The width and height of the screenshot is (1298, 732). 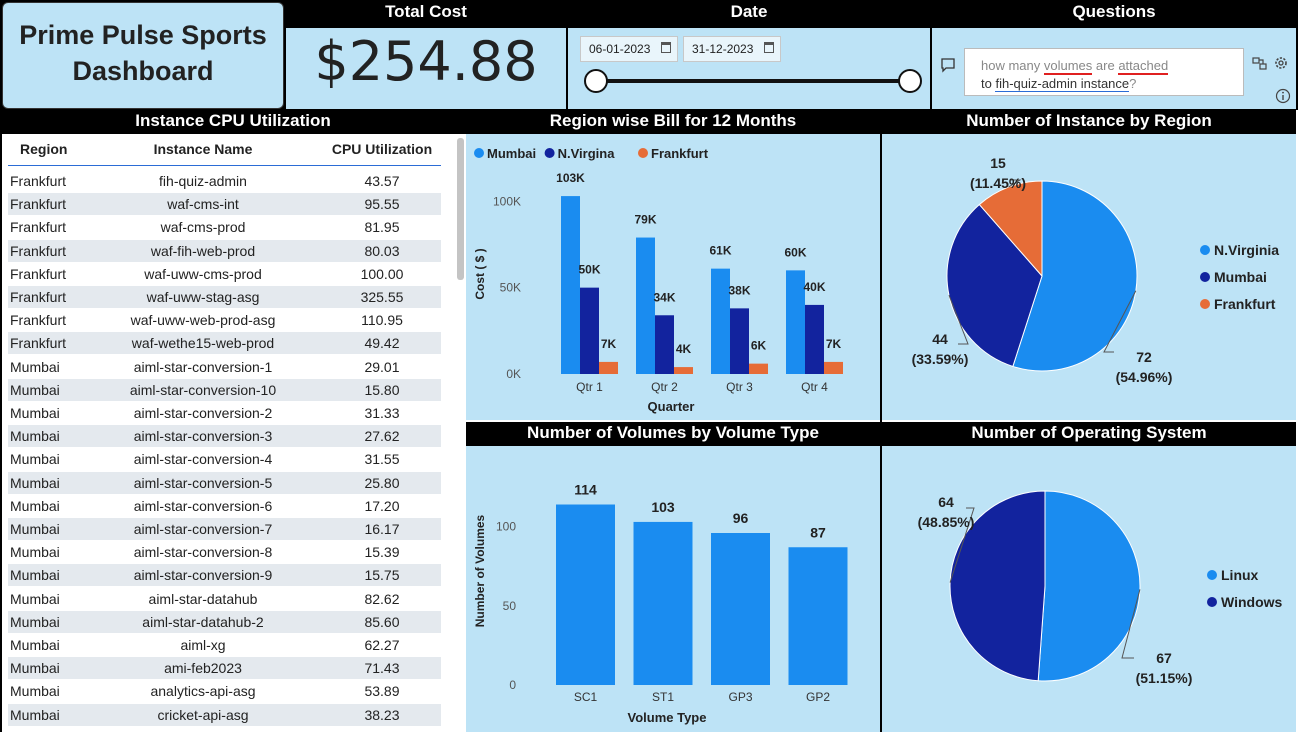 What do you see at coordinates (741, 518) in the screenshot?
I see `data-label: 96` at bounding box center [741, 518].